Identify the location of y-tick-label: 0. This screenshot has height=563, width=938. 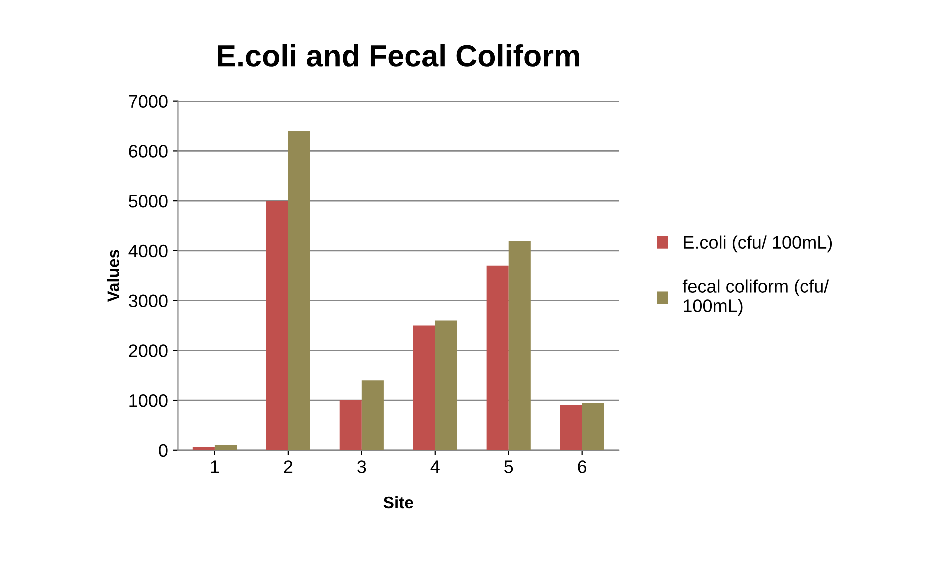
(163, 451).